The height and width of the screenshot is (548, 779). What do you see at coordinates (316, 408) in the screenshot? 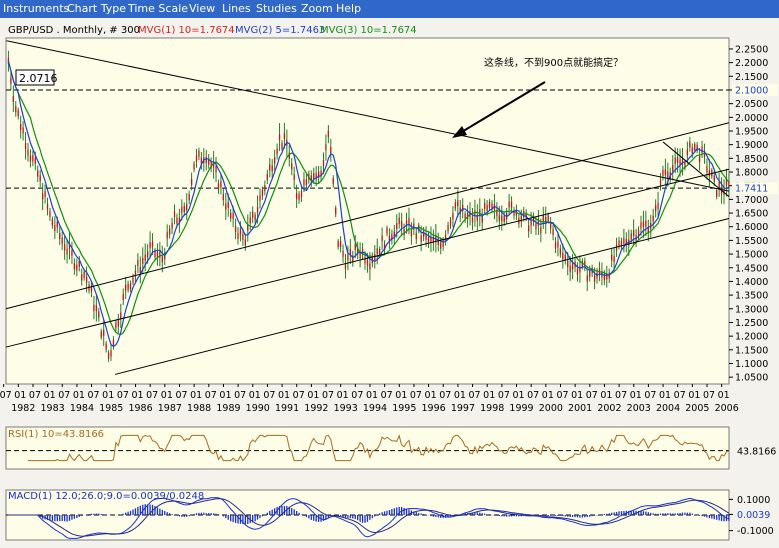
I see `year-label: 1992` at bounding box center [316, 408].